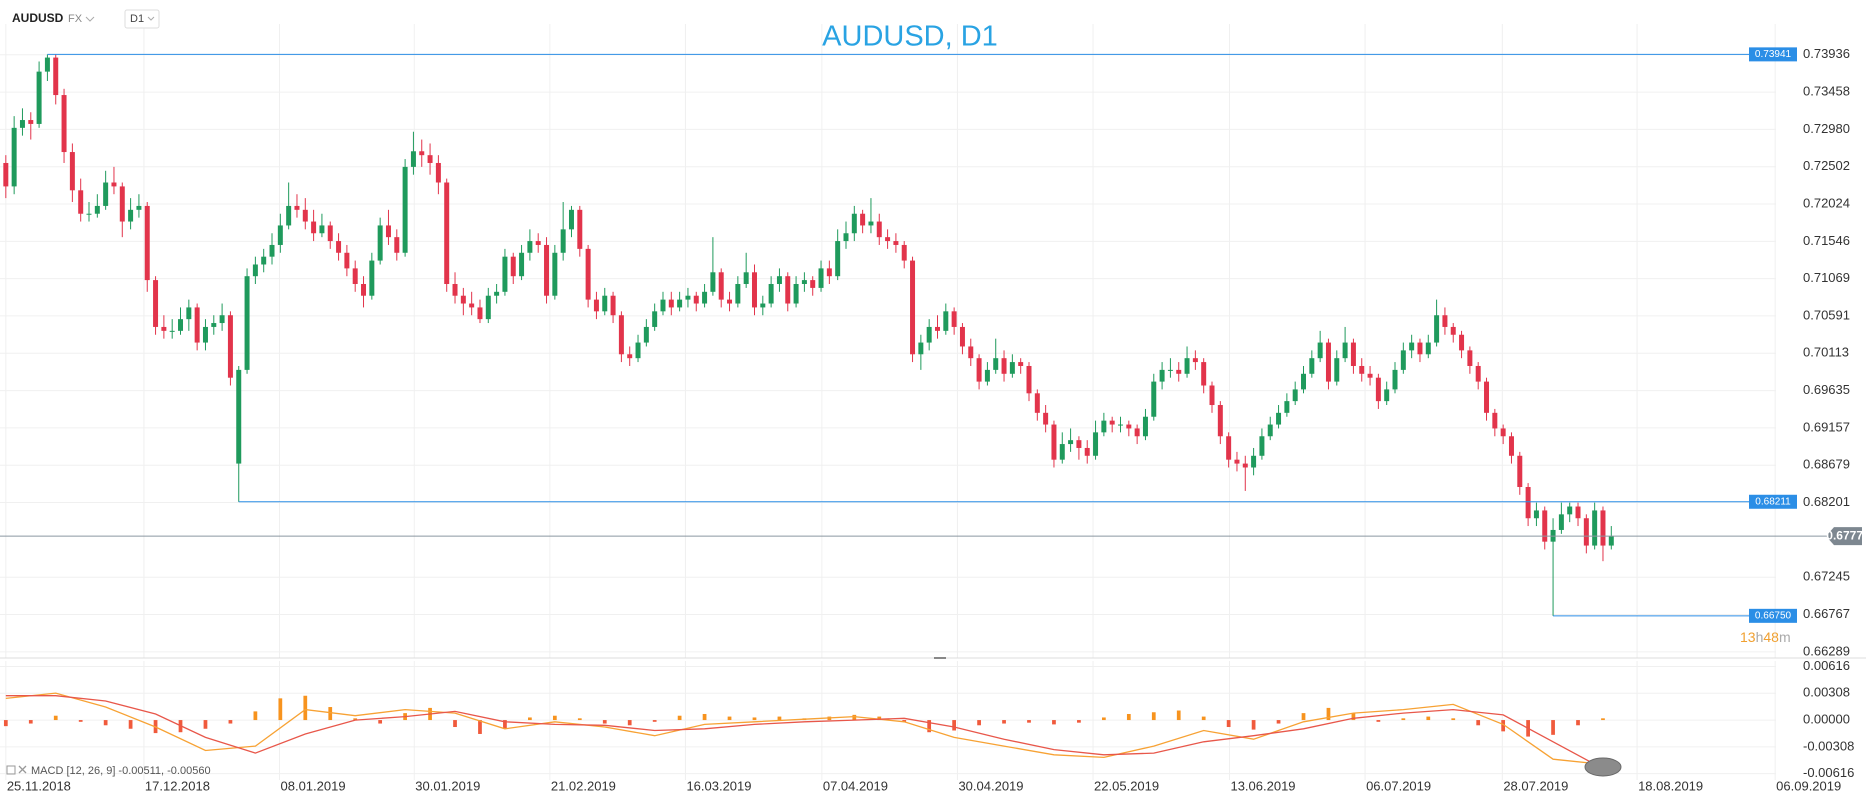 The height and width of the screenshot is (805, 1866). I want to click on x-tick-label: 28.07.2019, so click(1535, 785).